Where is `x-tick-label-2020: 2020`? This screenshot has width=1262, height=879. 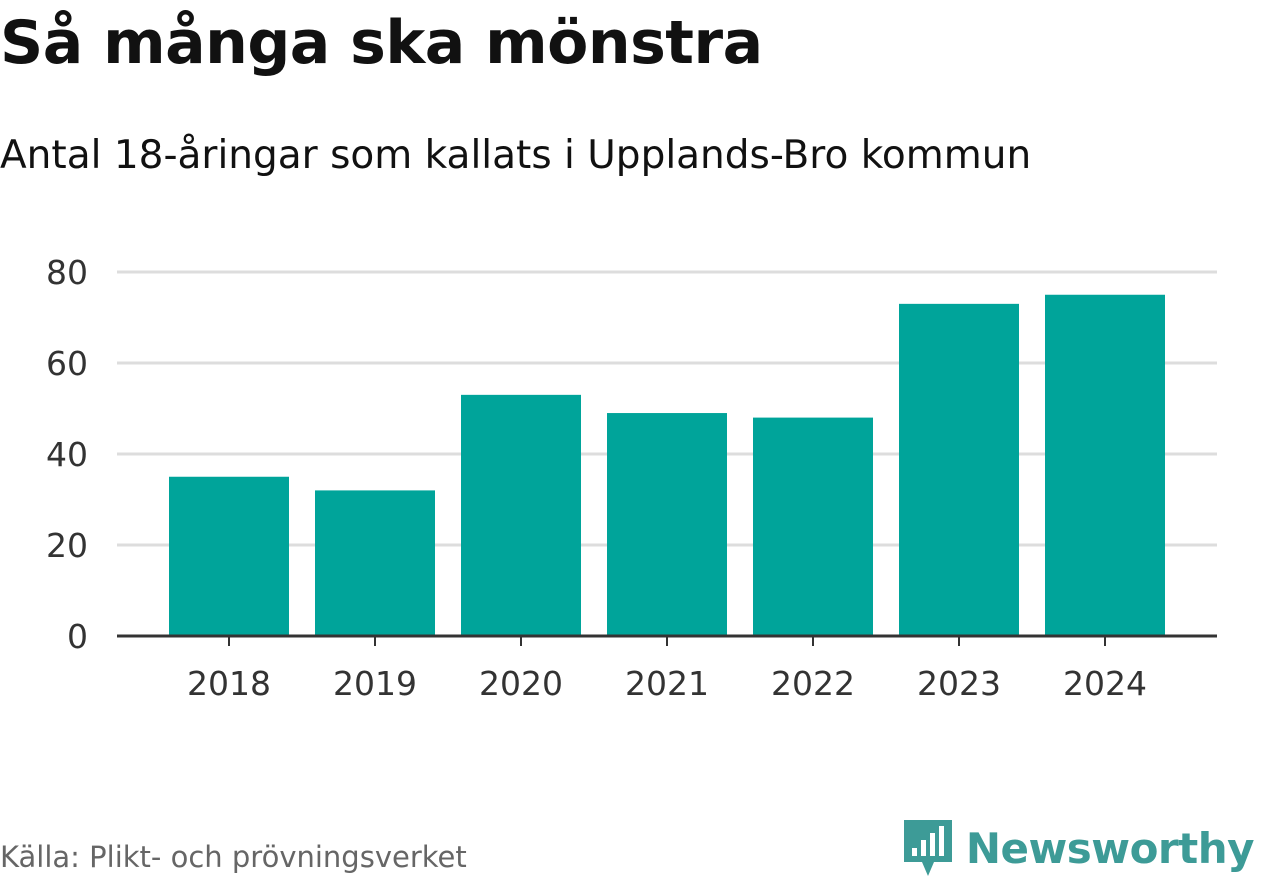
x-tick-label-2020: 2020 is located at coordinates (521, 683).